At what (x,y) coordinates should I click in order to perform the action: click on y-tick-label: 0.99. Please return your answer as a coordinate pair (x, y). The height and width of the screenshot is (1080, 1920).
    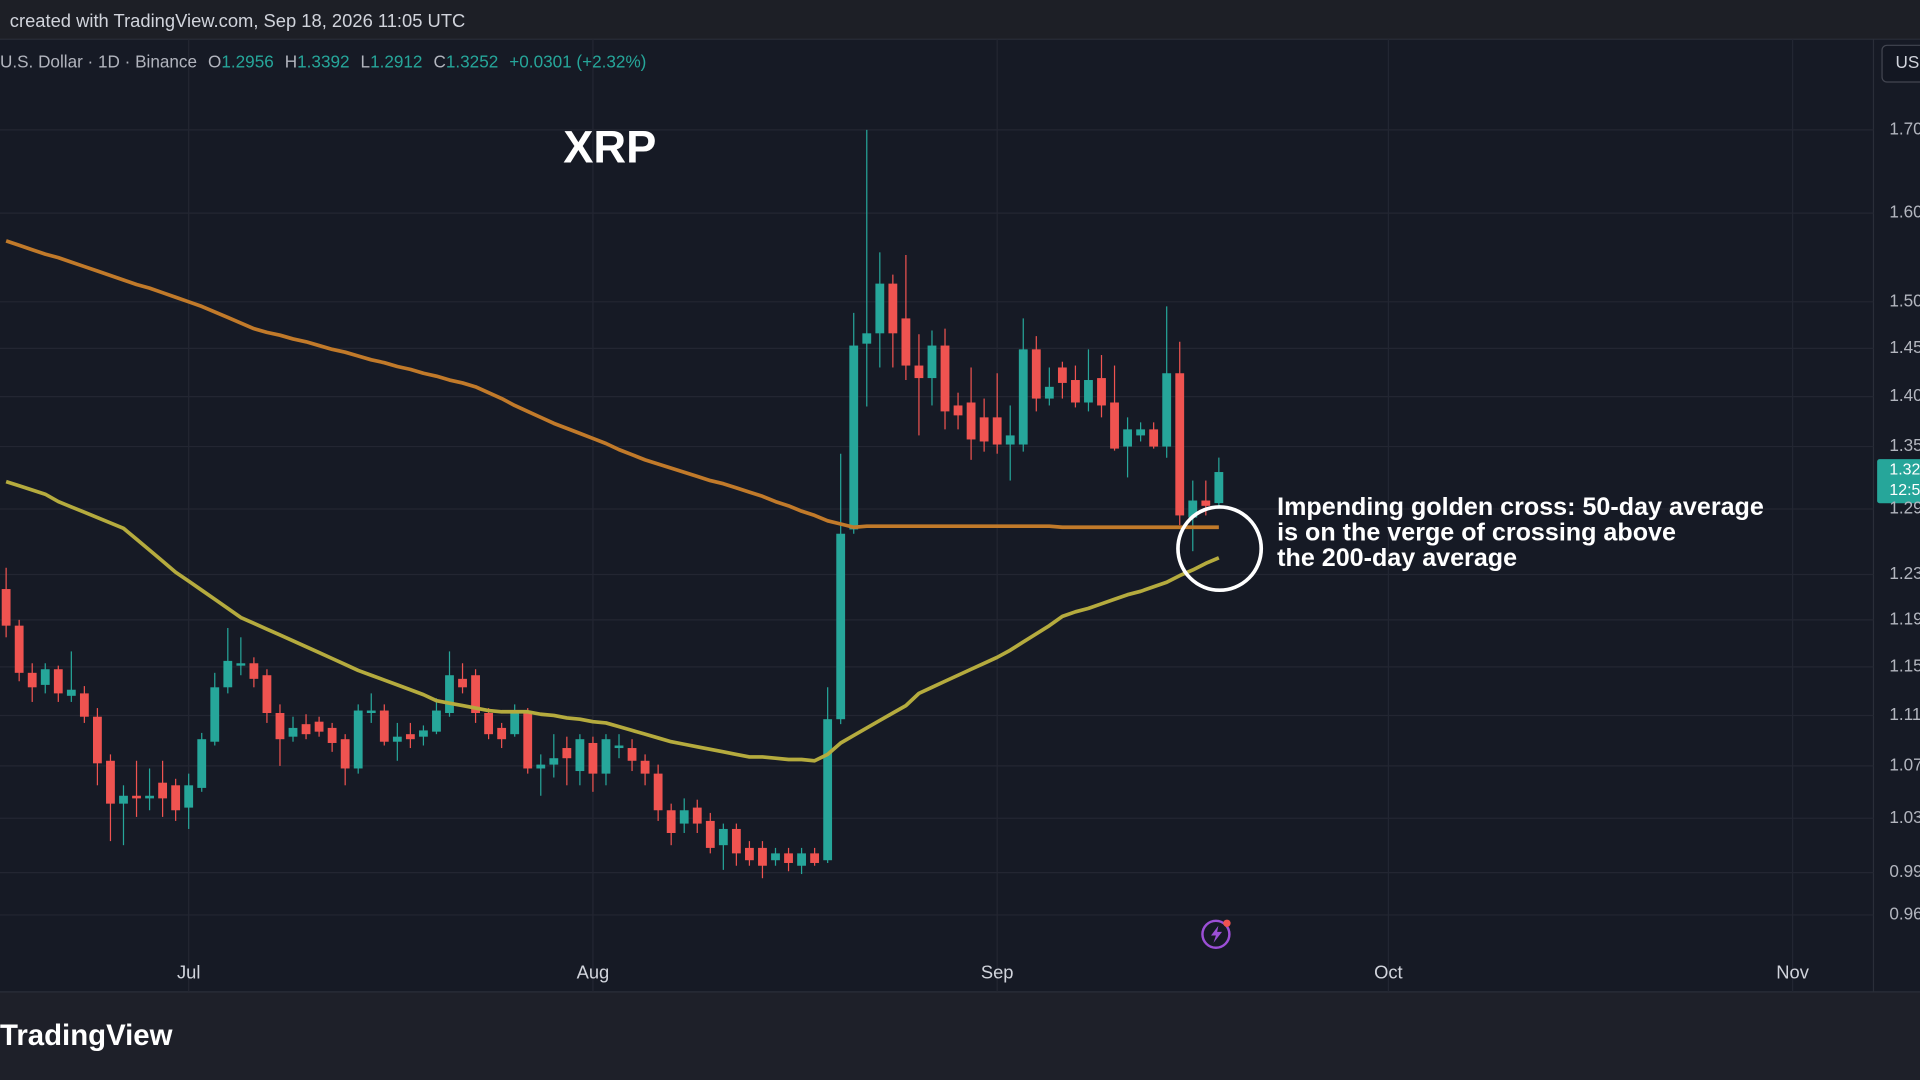
    Looking at the image, I should click on (1904, 871).